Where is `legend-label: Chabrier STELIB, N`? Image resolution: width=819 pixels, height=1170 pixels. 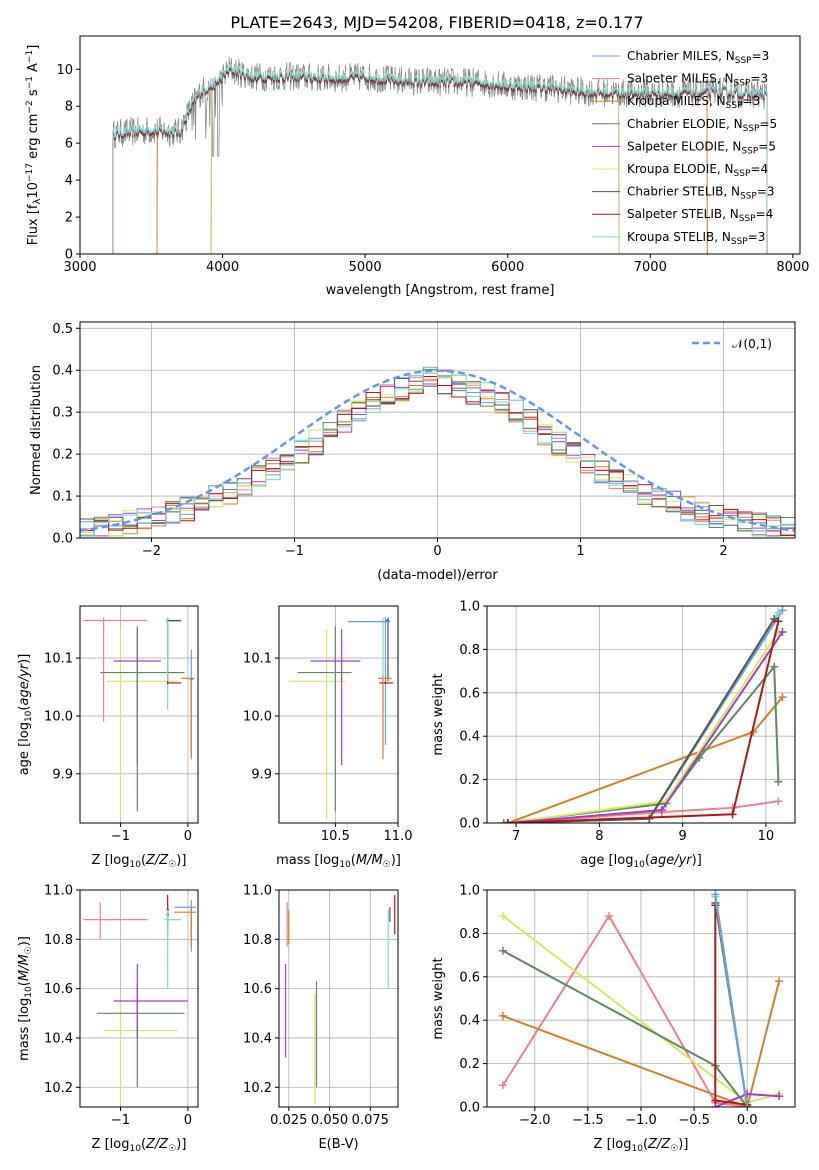 legend-label: Chabrier STELIB, N is located at coordinates (683, 192).